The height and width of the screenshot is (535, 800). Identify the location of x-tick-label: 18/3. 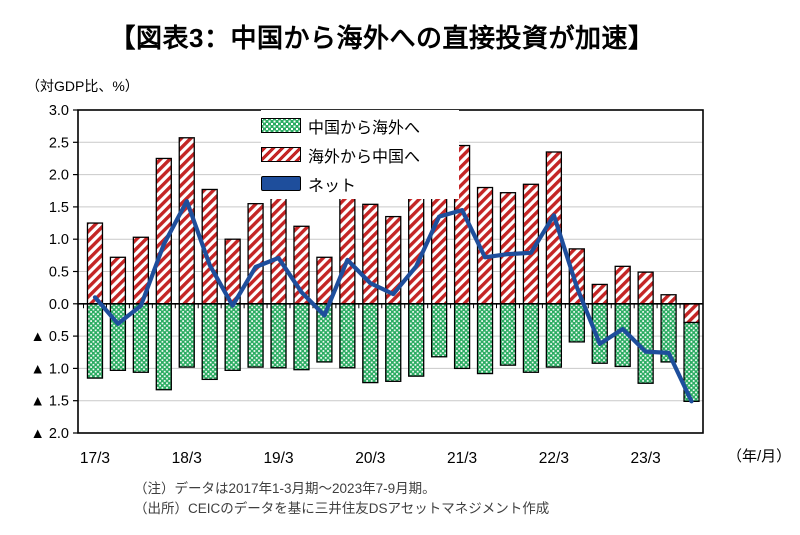
(187, 458).